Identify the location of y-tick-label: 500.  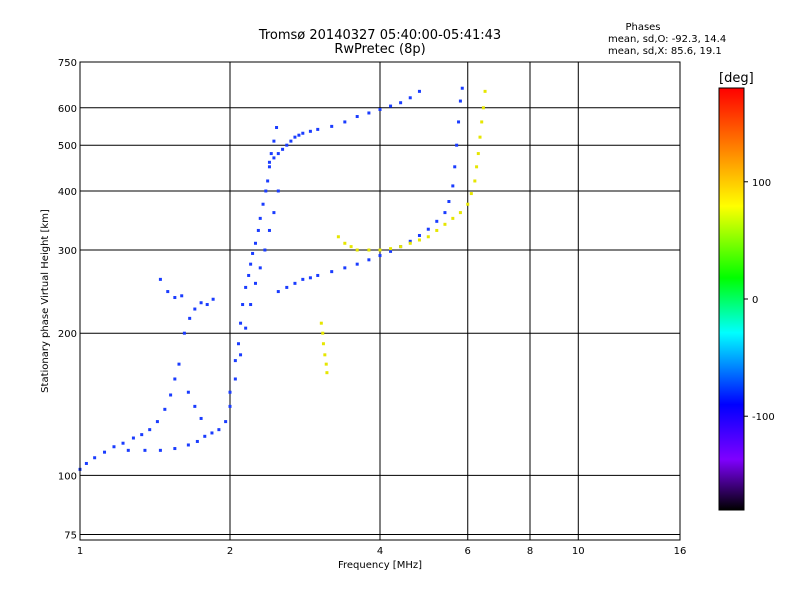
(67, 146).